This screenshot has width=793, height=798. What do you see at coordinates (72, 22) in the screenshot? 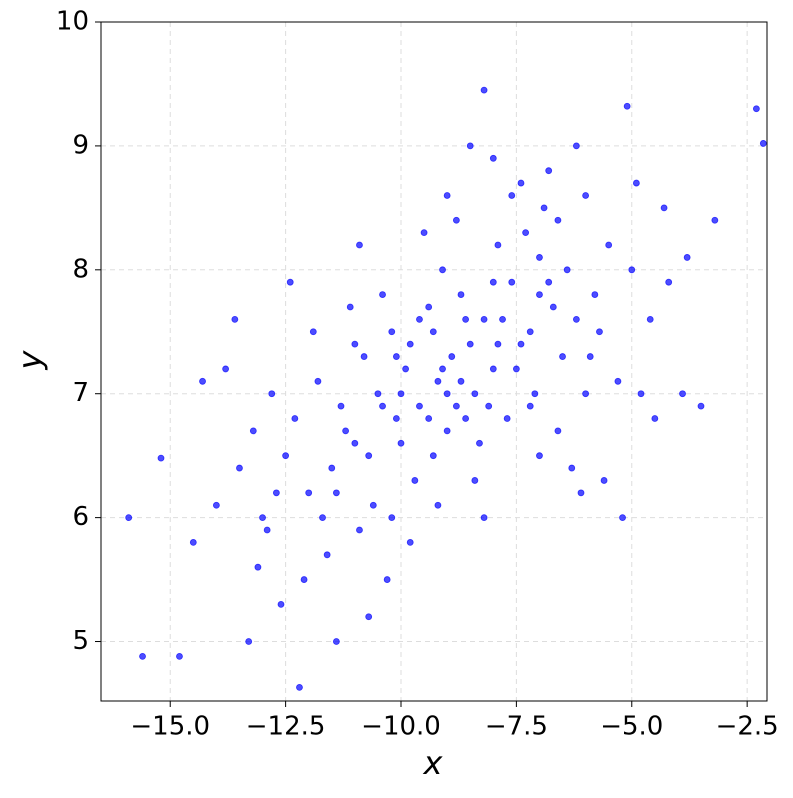
I see `y-tick-label: 10` at bounding box center [72, 22].